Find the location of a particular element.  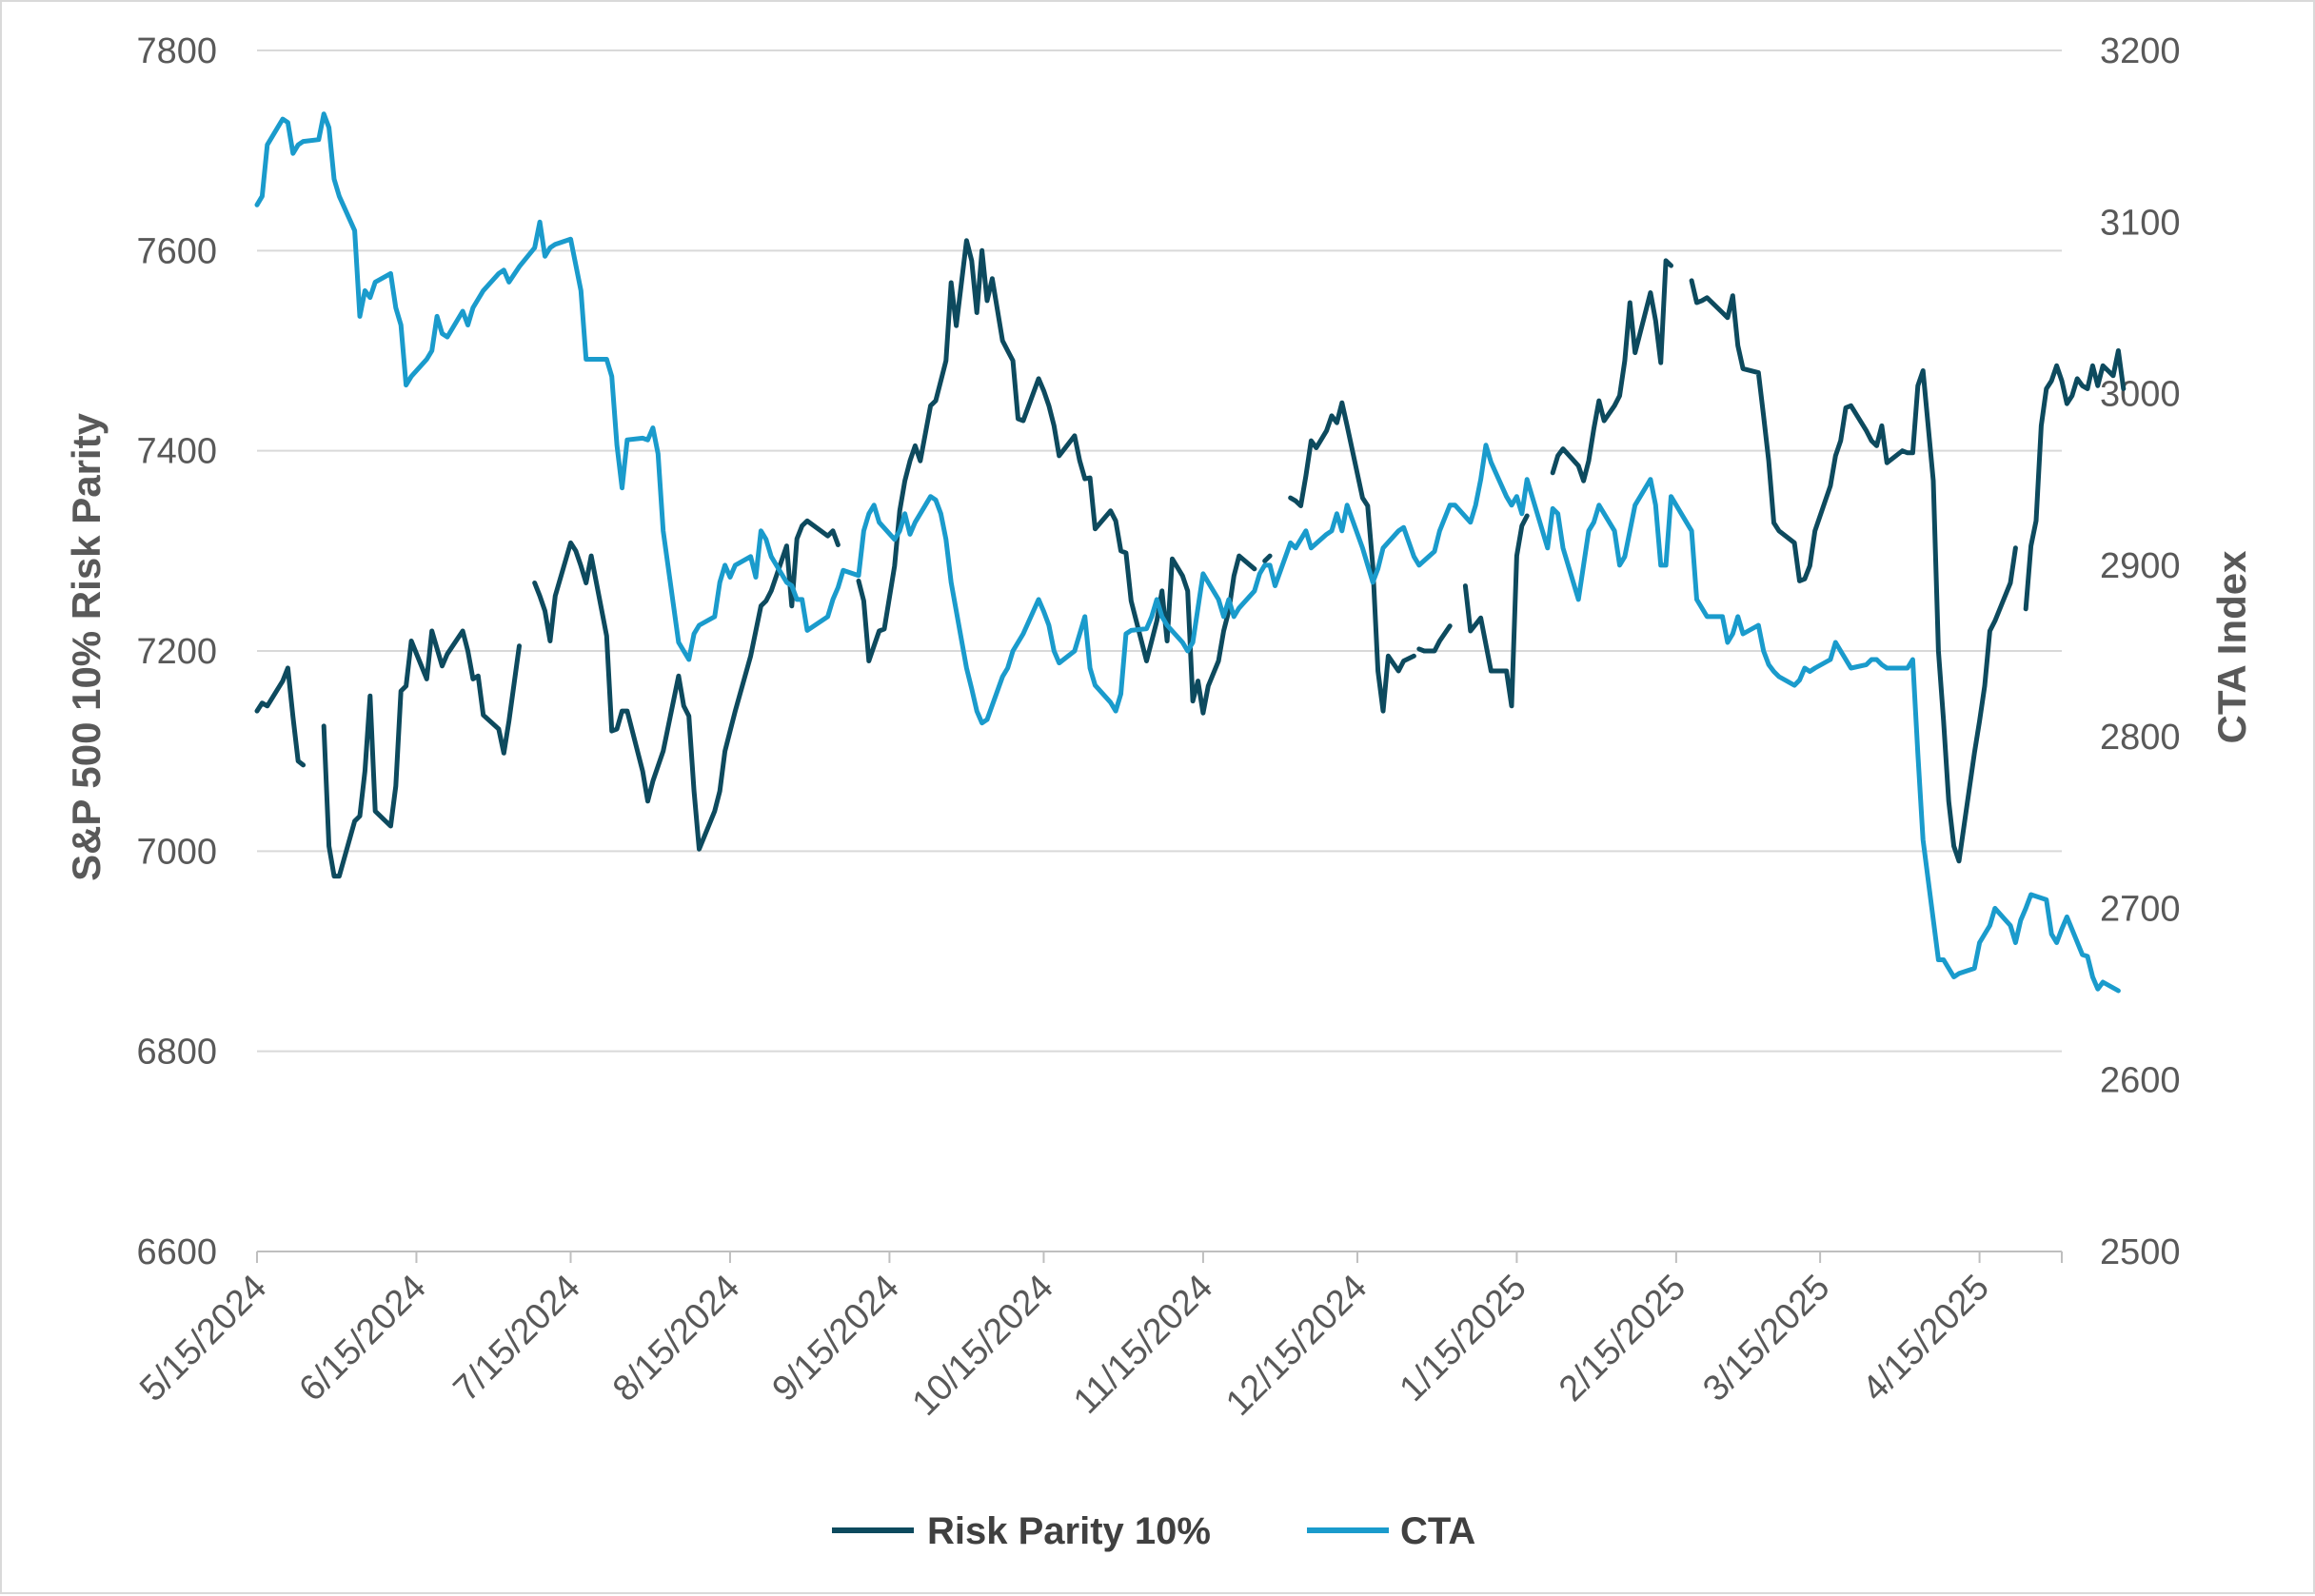

x-tick-label: 10/15/2024 is located at coordinates (983, 1346).